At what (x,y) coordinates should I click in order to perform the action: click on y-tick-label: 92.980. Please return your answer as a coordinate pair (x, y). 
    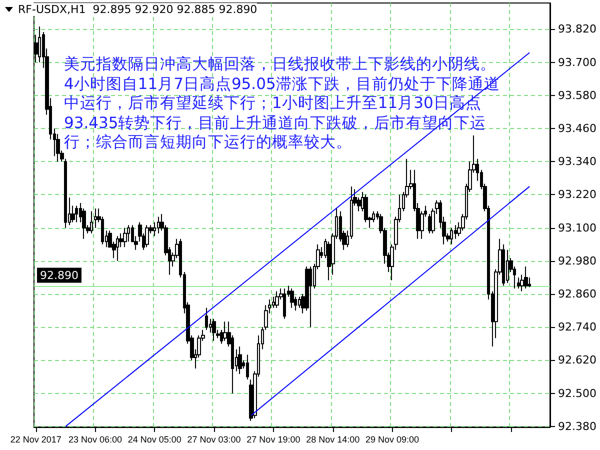
    Looking at the image, I should click on (577, 261).